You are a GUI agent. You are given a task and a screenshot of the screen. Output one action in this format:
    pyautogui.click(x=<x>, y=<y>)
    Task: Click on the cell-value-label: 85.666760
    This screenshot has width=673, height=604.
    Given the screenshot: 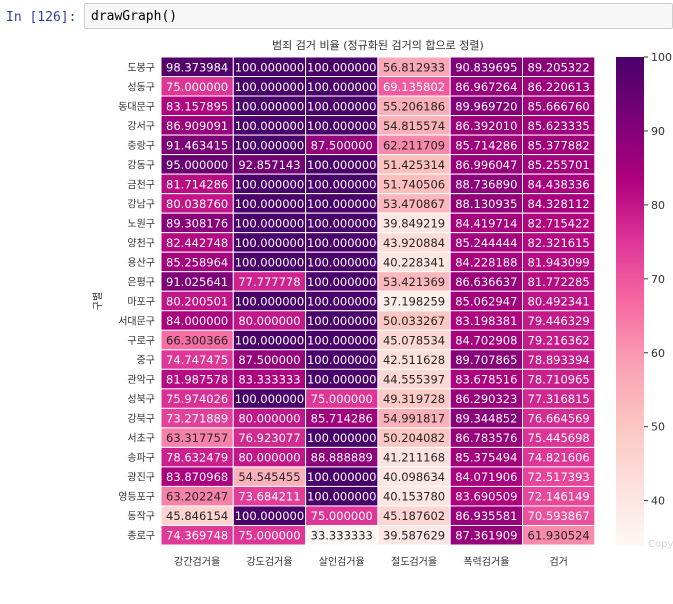 What is the action you would take?
    pyautogui.click(x=559, y=106)
    